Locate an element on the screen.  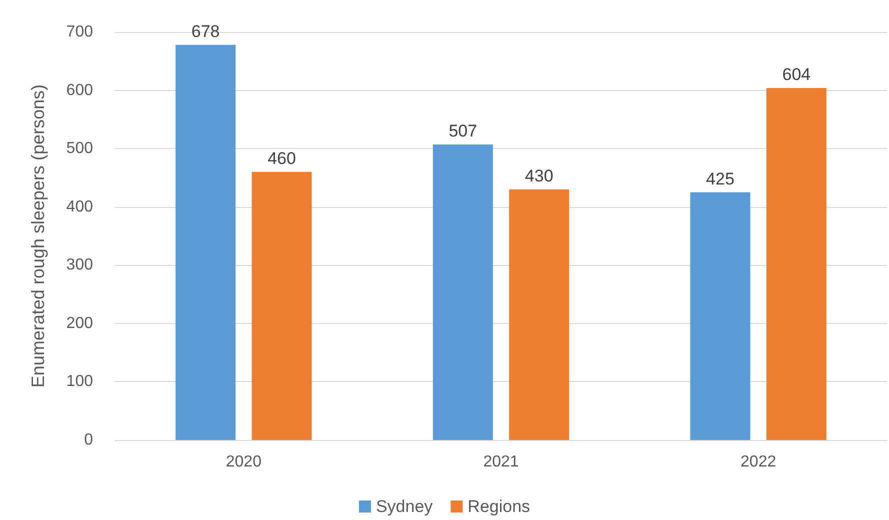
y-tick-label: 200 is located at coordinates (80, 323).